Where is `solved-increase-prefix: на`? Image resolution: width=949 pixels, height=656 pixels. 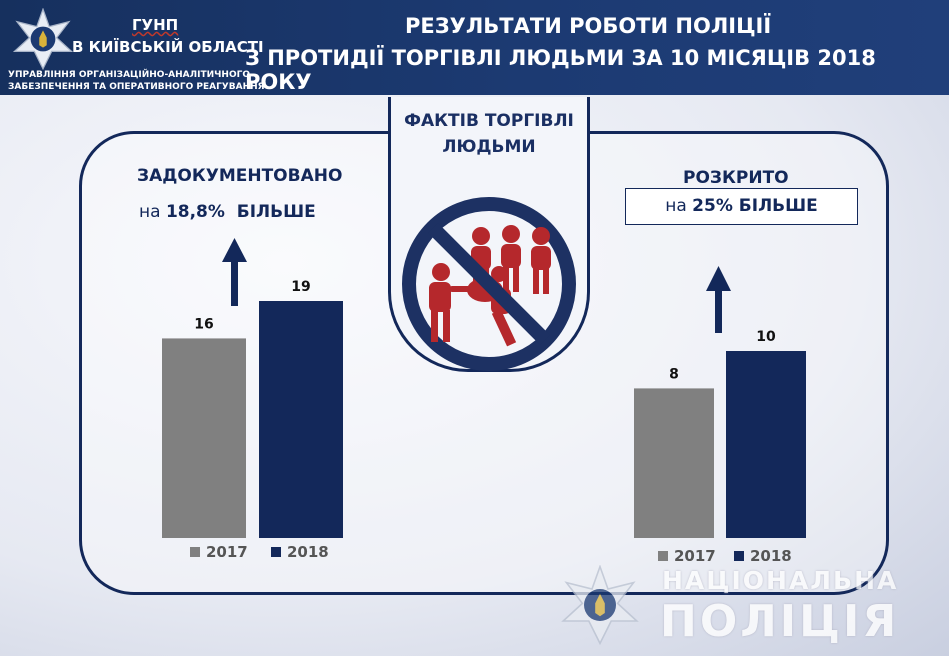
solved-increase-prefix: на is located at coordinates (679, 206).